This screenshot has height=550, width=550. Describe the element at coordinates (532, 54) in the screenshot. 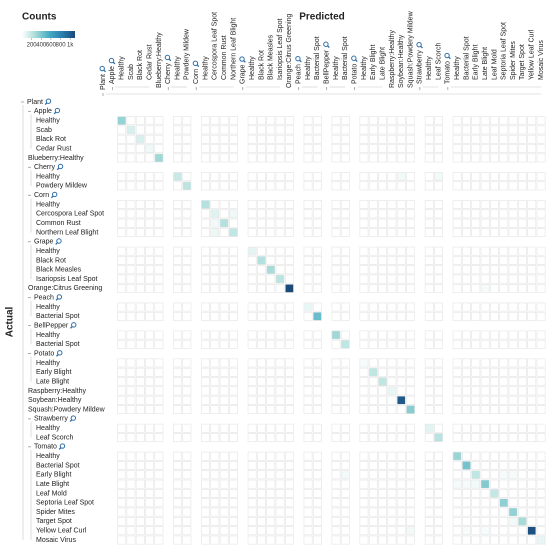

I see `column-label: Yellow Leaf Curl` at that location.